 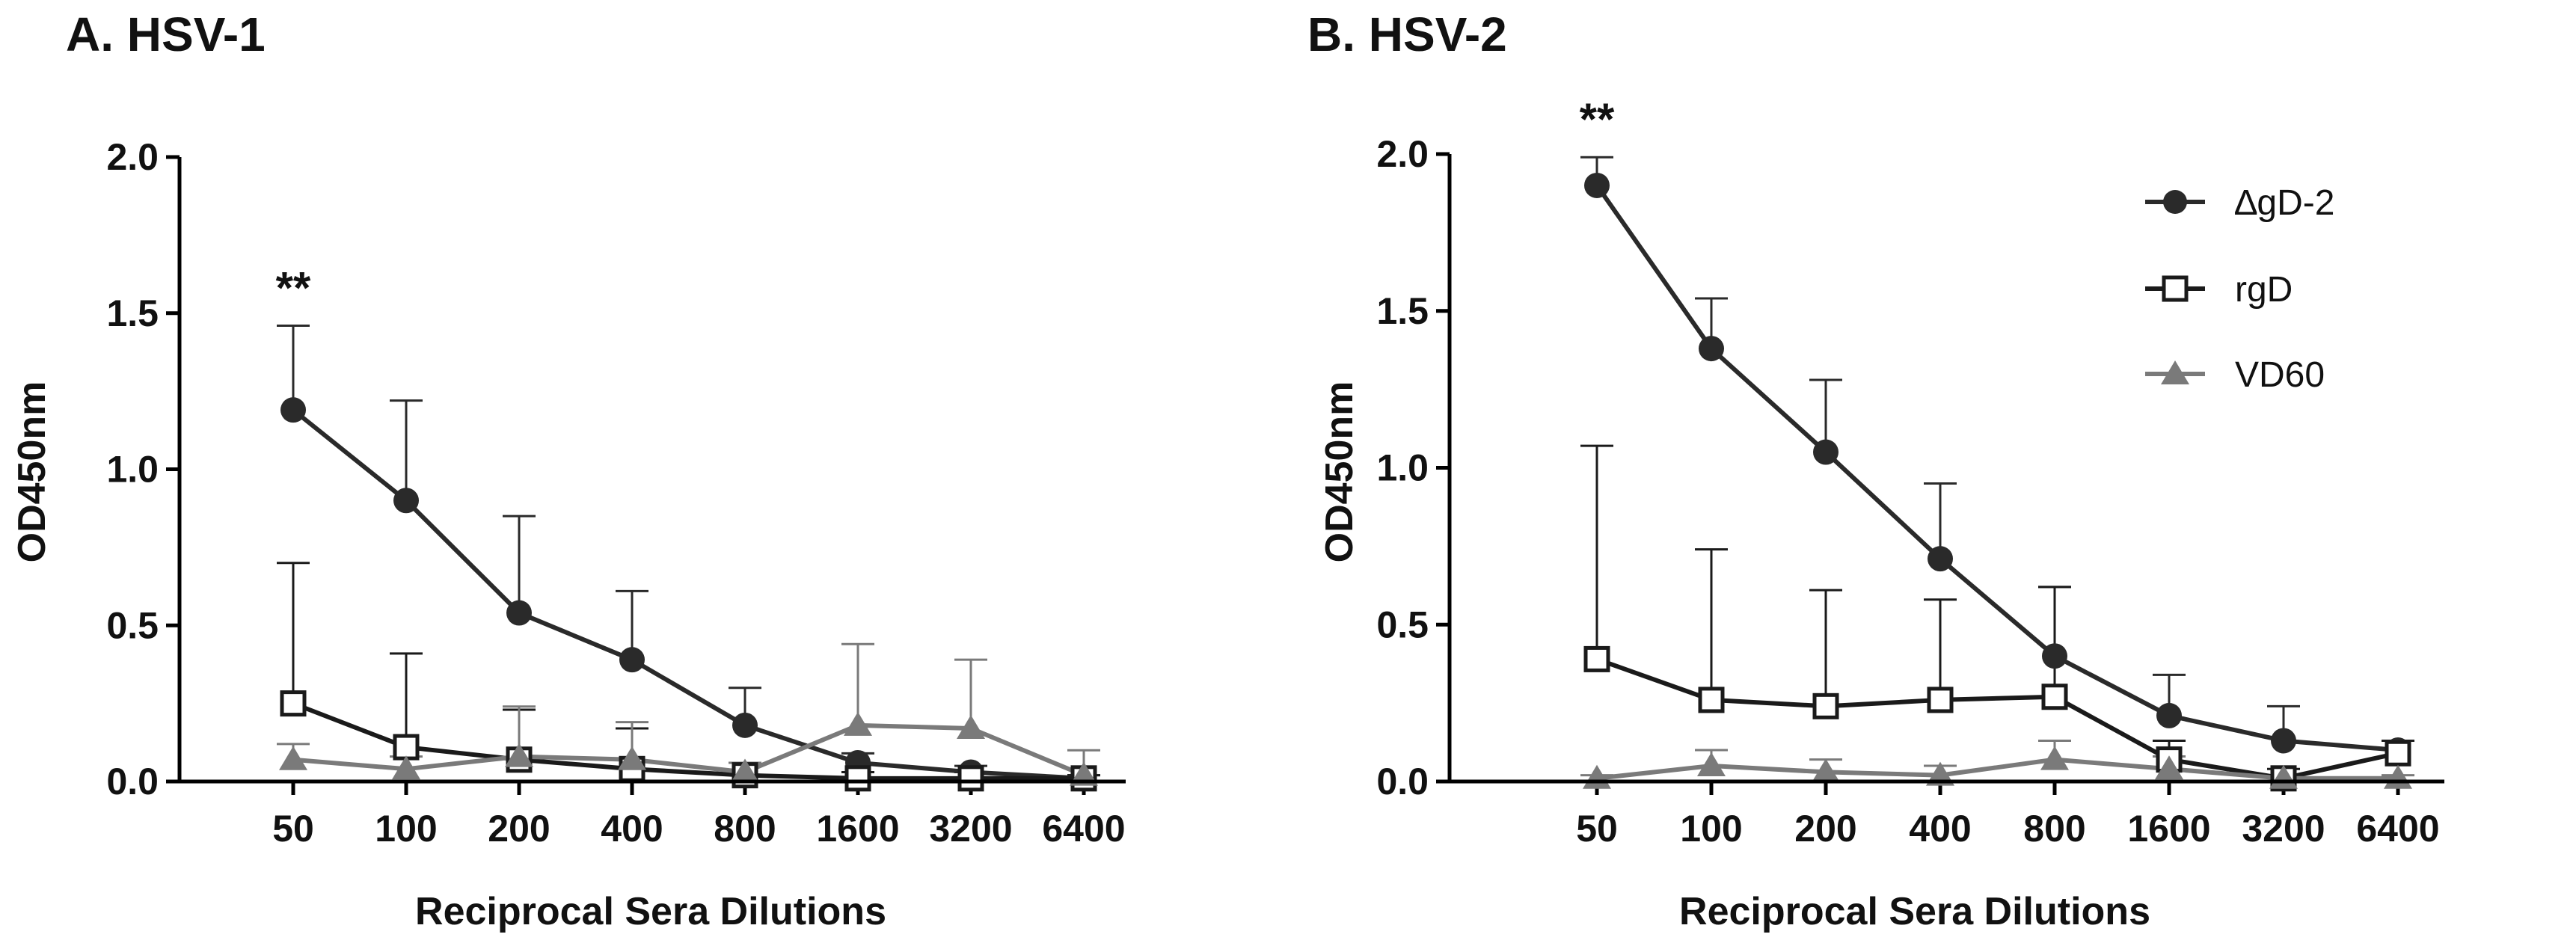 What do you see at coordinates (132, 157) in the screenshot?
I see `panel-a-ytick-label: 2.0` at bounding box center [132, 157].